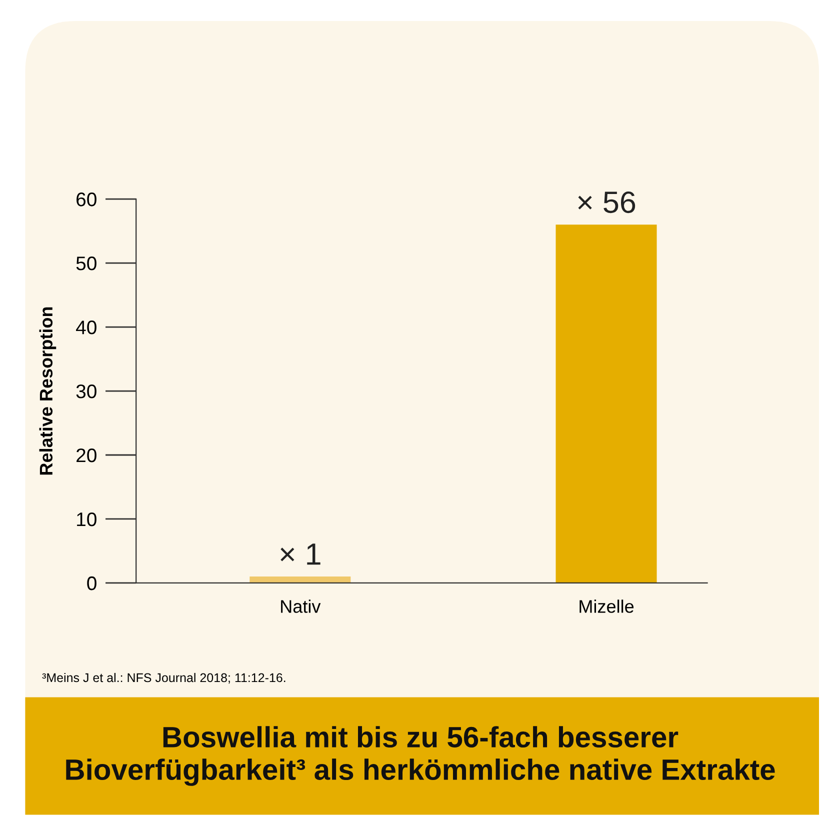  I want to click on data-label: × 56, so click(607, 202).